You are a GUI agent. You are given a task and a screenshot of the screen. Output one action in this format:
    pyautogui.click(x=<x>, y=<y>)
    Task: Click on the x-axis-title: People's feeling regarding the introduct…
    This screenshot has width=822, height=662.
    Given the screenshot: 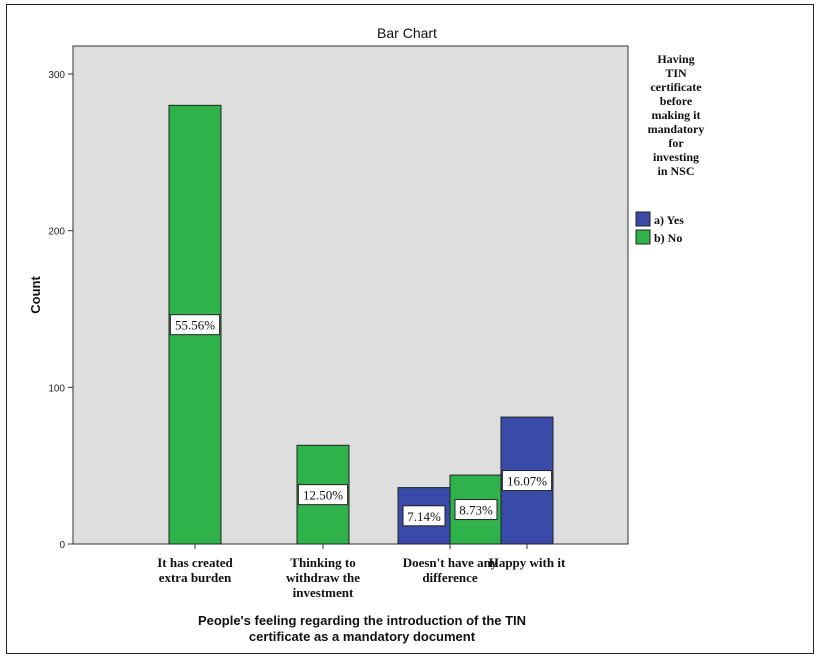 What is the action you would take?
    pyautogui.click(x=362, y=628)
    